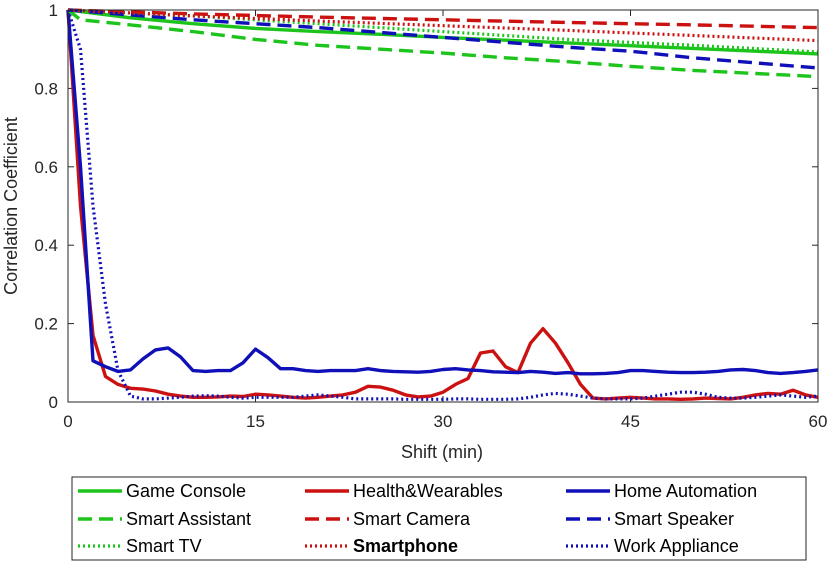 This screenshot has width=830, height=561. Describe the element at coordinates (46, 167) in the screenshot. I see `y-tick-label: 0.6` at that location.